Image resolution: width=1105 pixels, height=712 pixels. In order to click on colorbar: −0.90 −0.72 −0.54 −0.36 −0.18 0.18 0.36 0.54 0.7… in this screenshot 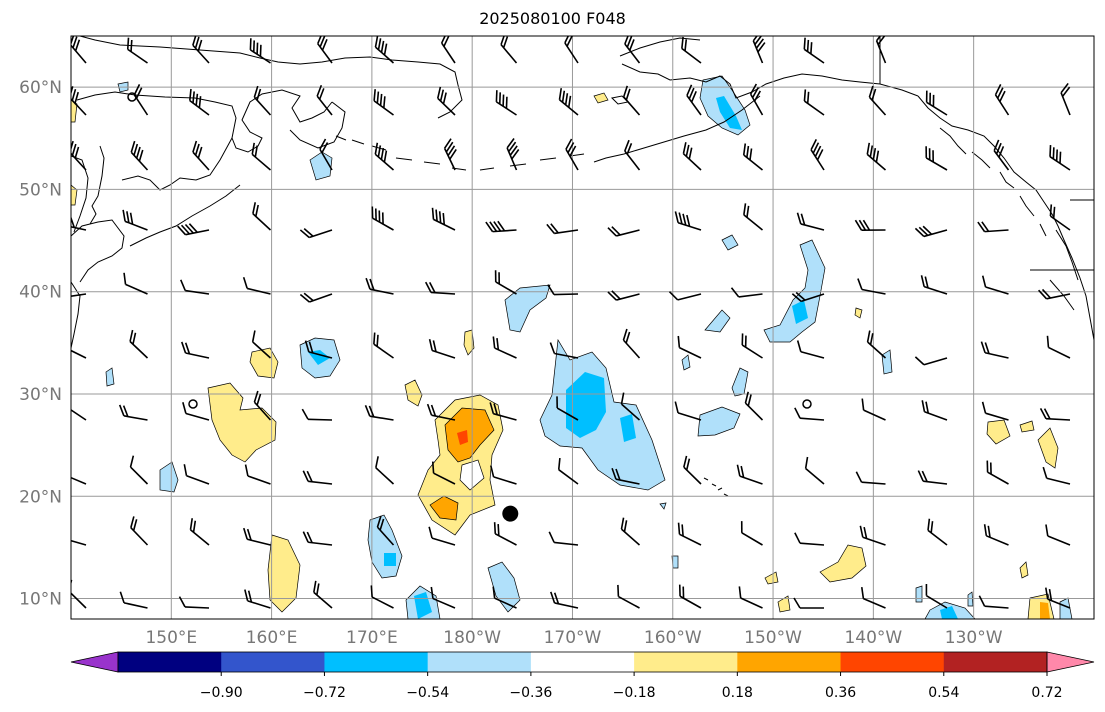, I will do `click(582, 676)`.